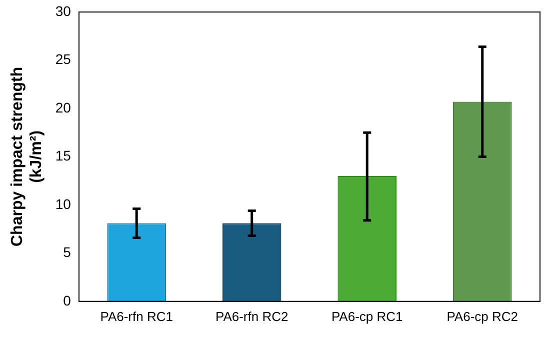 Image resolution: width=550 pixels, height=337 pixels. I want to click on x-tick-label: PA6-cp RC2, so click(482, 316).